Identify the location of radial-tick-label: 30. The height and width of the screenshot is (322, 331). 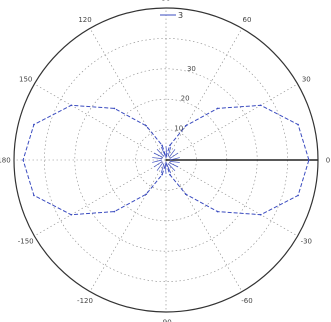
(191, 69).